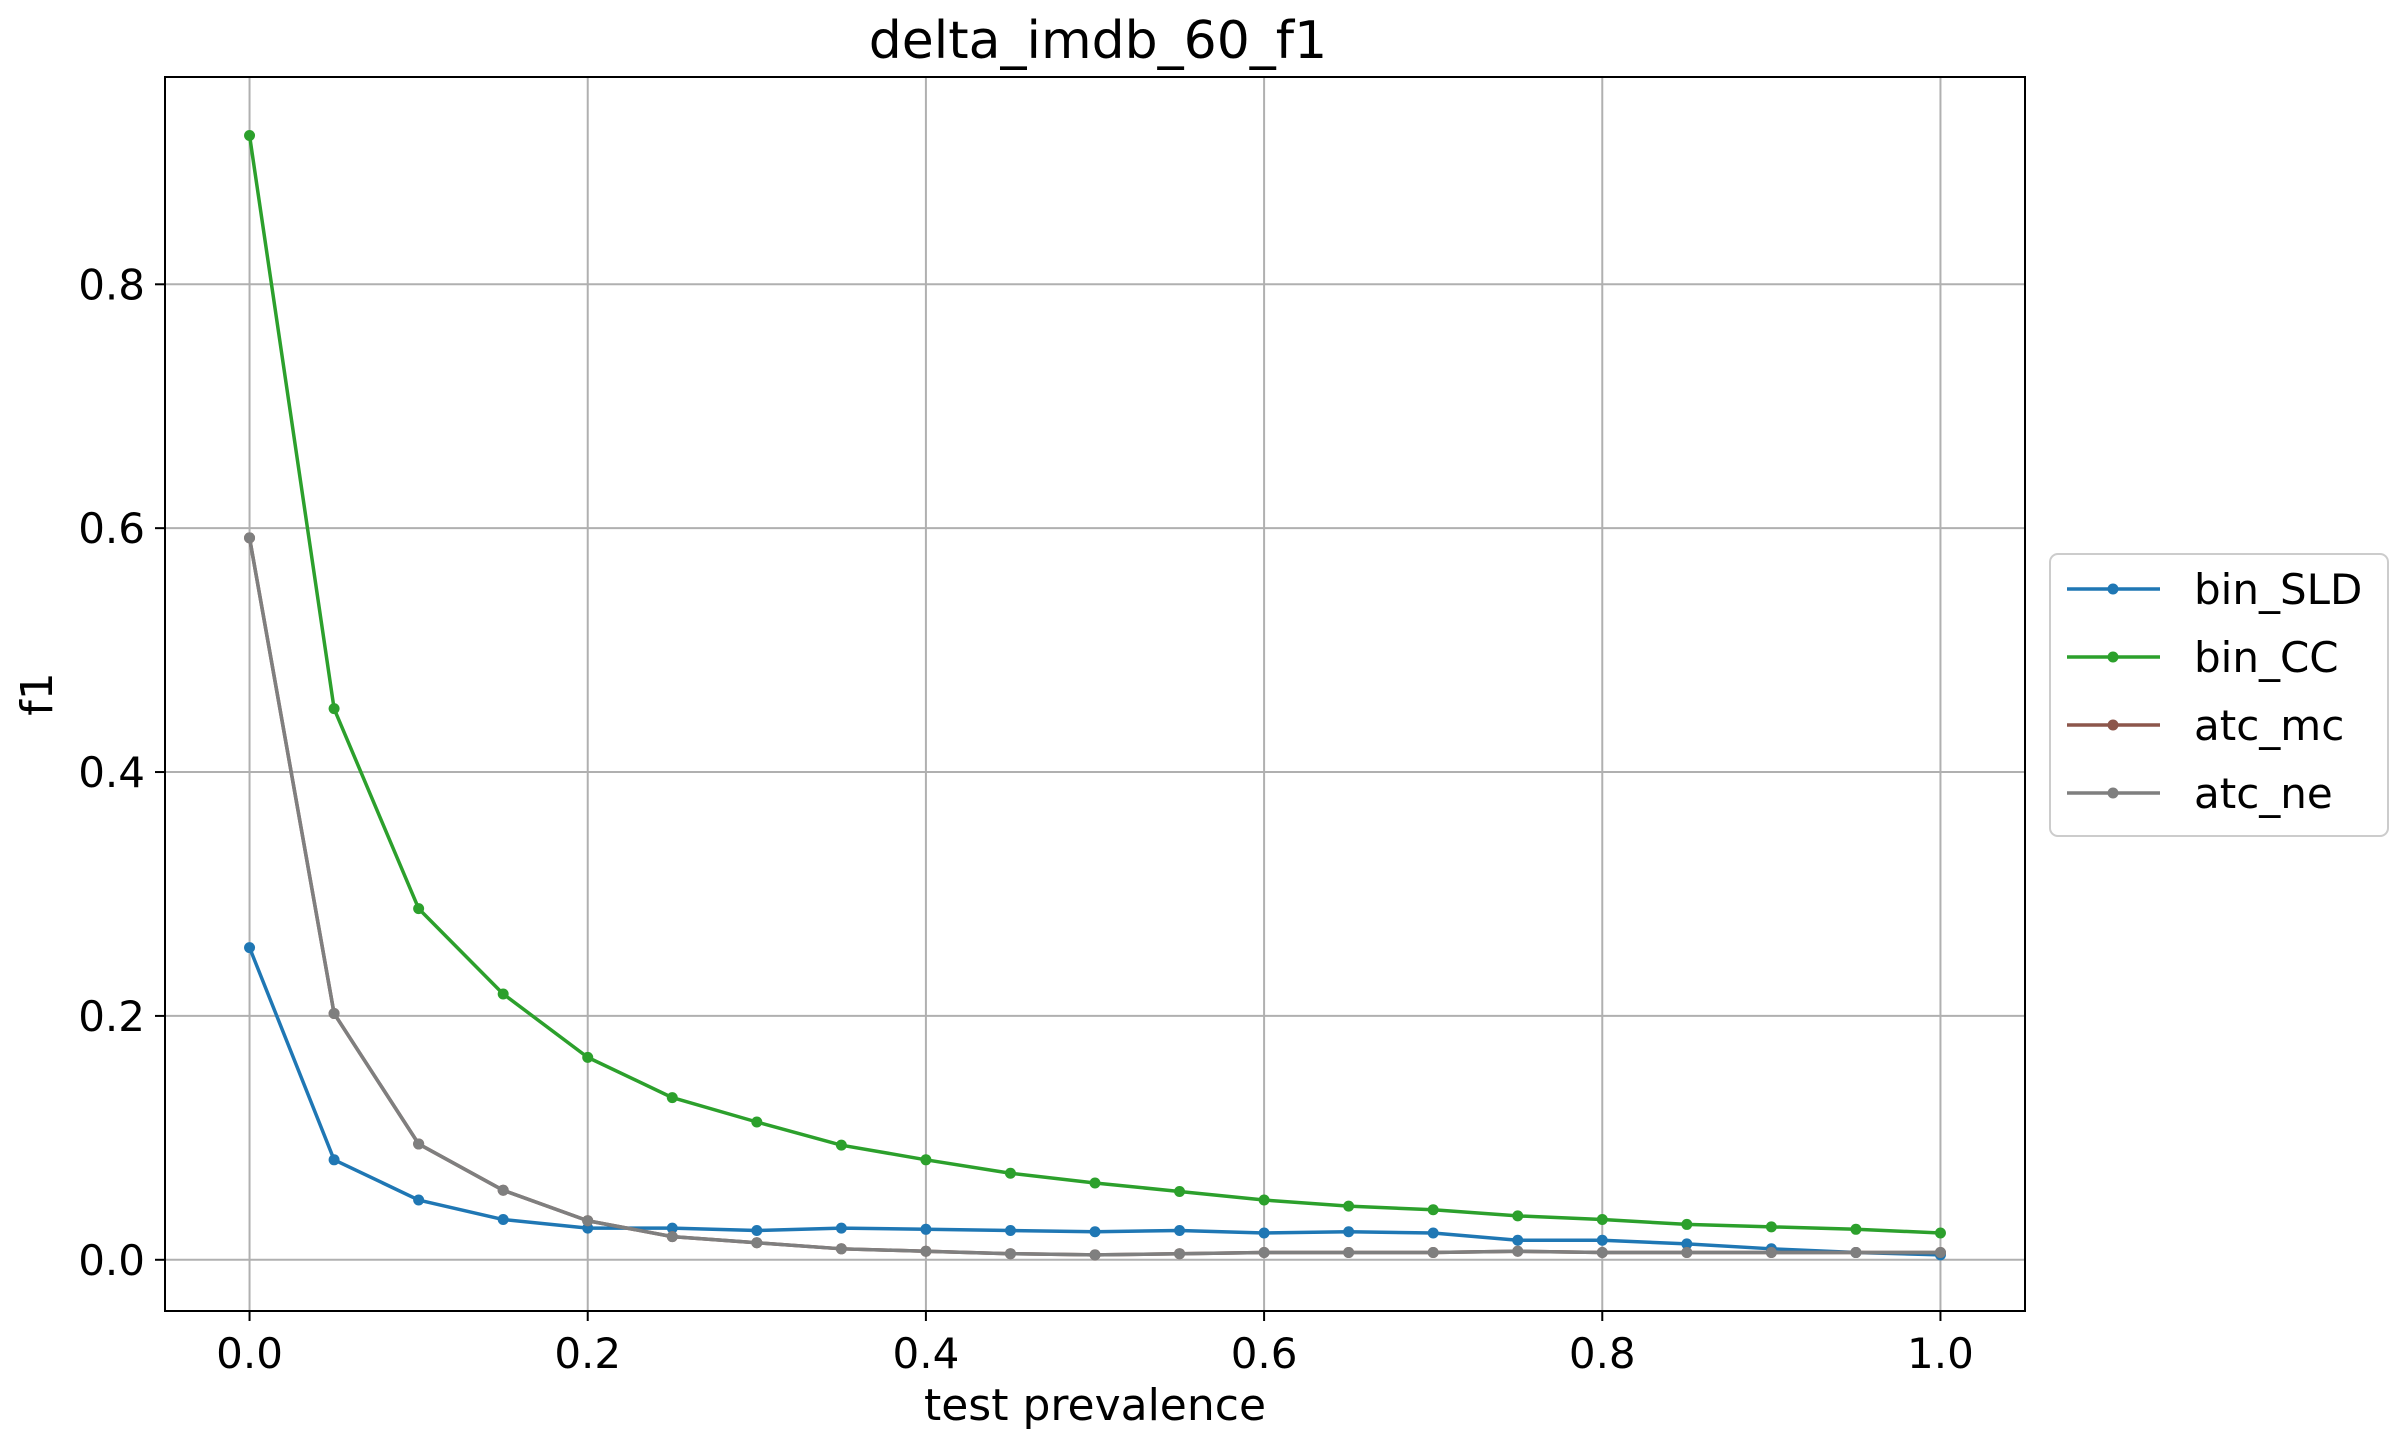  I want to click on legend-item: atc_mc, so click(2205, 725).